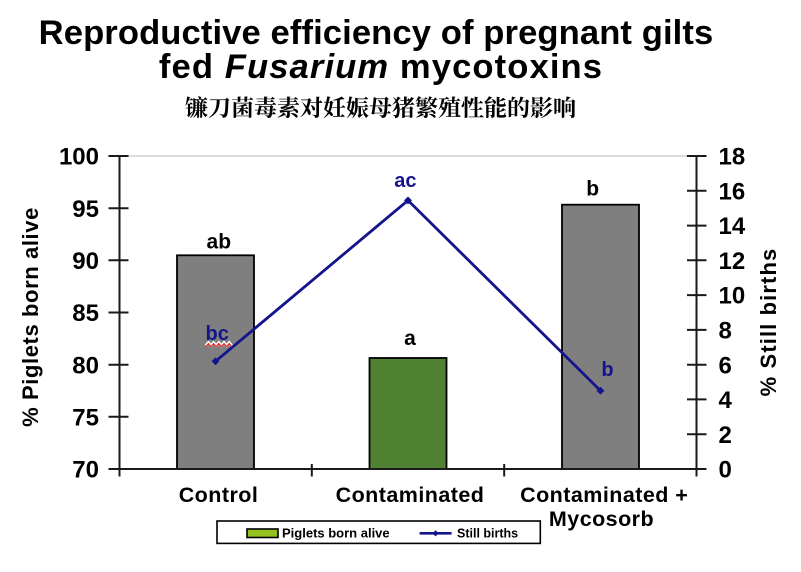  I want to click on svg-text: 85, so click(85, 313).